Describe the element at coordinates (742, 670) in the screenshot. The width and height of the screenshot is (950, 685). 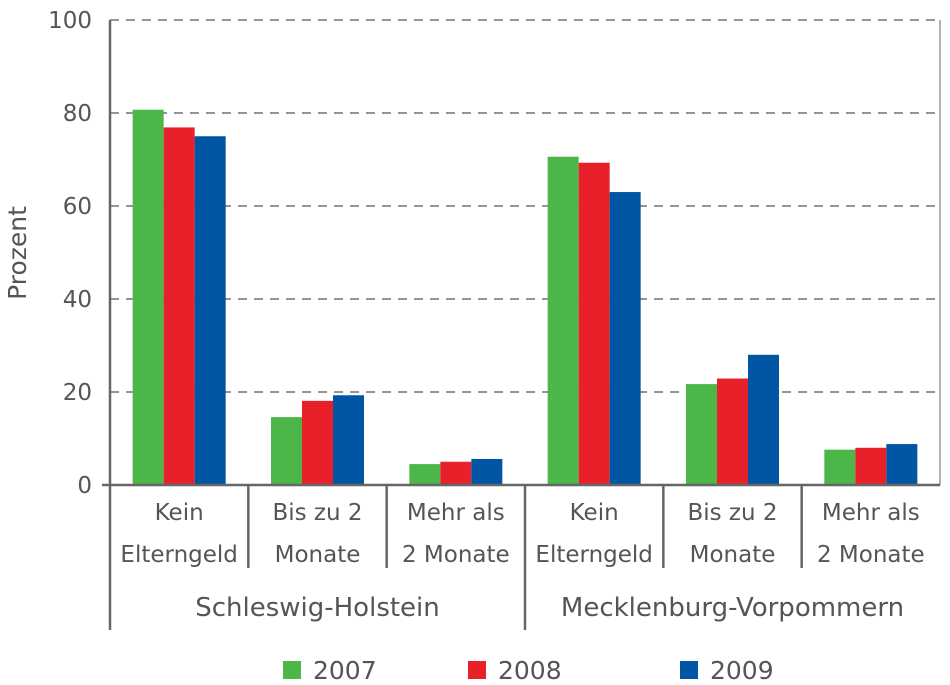
I see `legend-label-2009: 2009` at that location.